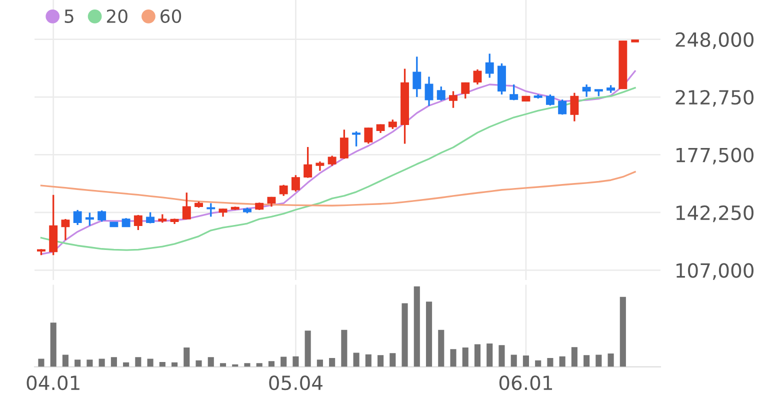 Image resolution: width=768 pixels, height=400 pixels. Describe the element at coordinates (715, 40) in the screenshot. I see `y-tick-label: 248,000` at that location.